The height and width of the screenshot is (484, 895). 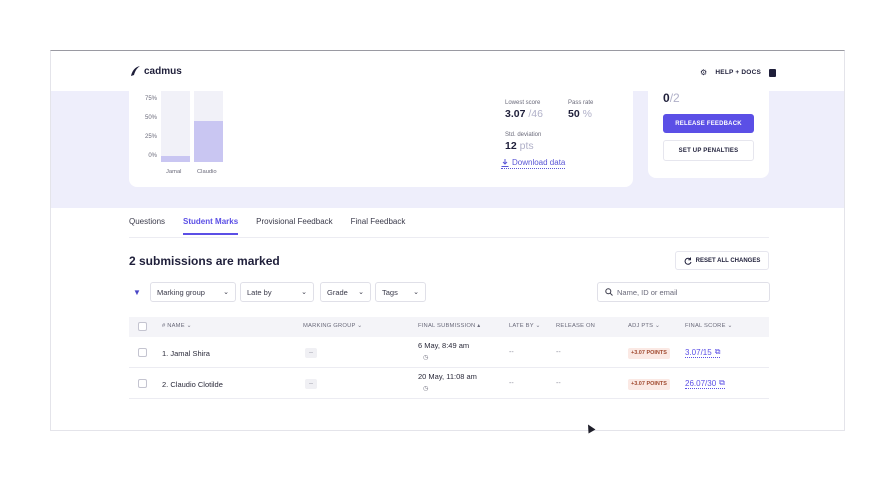 I want to click on submission-date: 6 May, 8:49 am, so click(x=444, y=345).